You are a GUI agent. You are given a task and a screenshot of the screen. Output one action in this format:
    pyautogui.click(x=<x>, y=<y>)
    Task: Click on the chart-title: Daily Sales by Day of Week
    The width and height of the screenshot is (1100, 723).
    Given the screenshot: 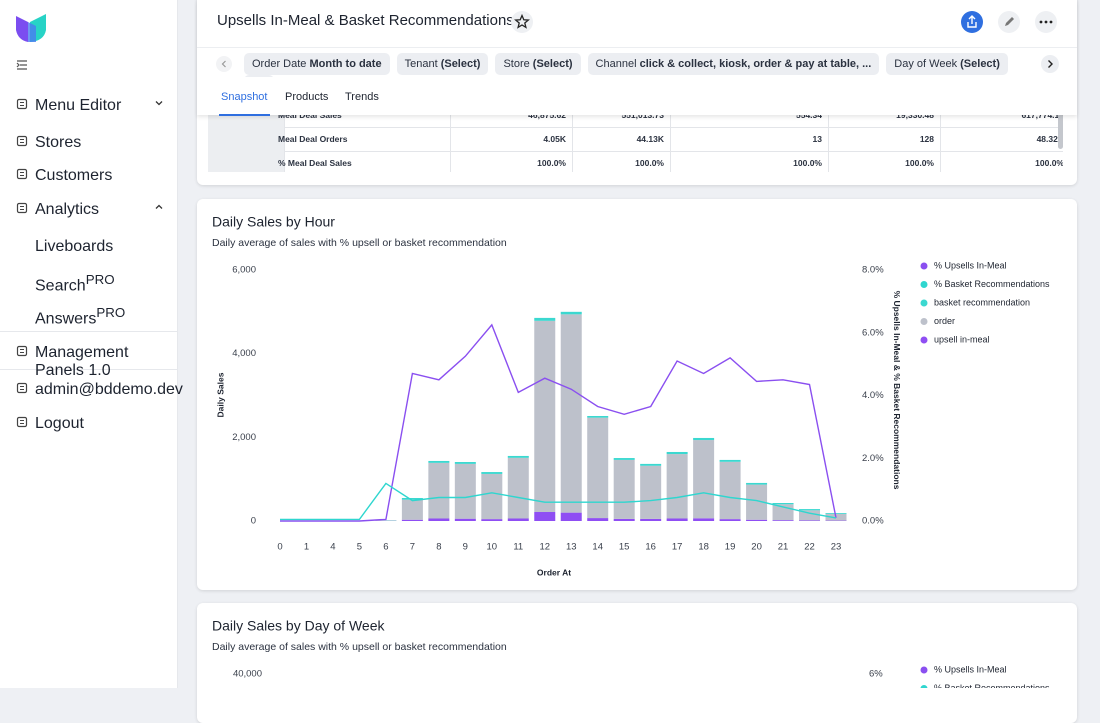 What is the action you would take?
    pyautogui.click(x=298, y=626)
    